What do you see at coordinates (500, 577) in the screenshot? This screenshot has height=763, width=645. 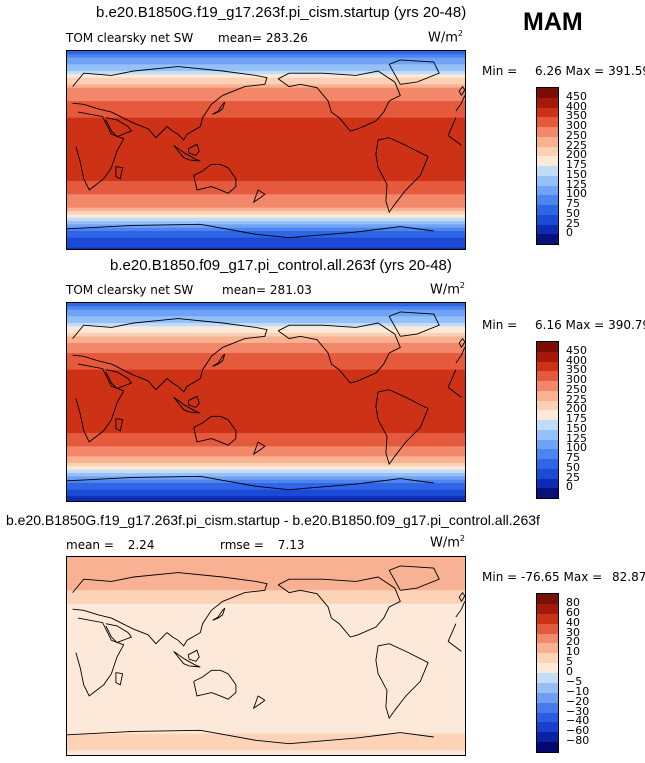 I see `panel-3-min-label: Min =` at bounding box center [500, 577].